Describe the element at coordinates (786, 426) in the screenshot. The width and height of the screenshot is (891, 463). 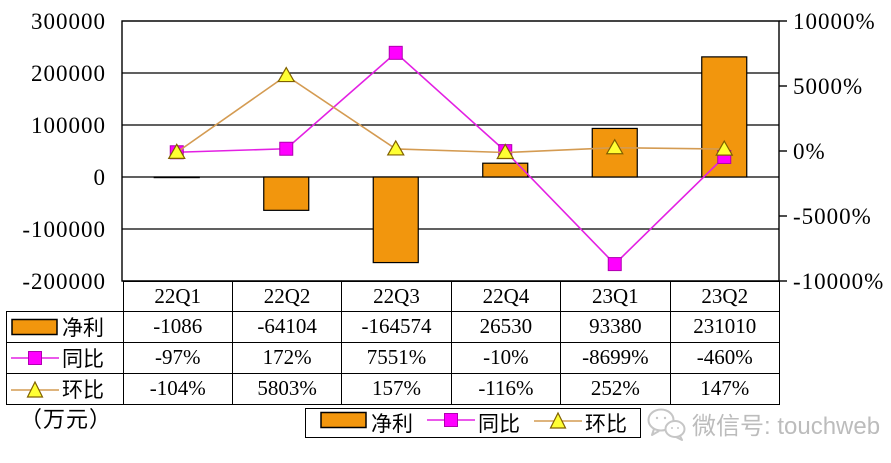
I see `watermark-text: 微信号: touchweb` at that location.